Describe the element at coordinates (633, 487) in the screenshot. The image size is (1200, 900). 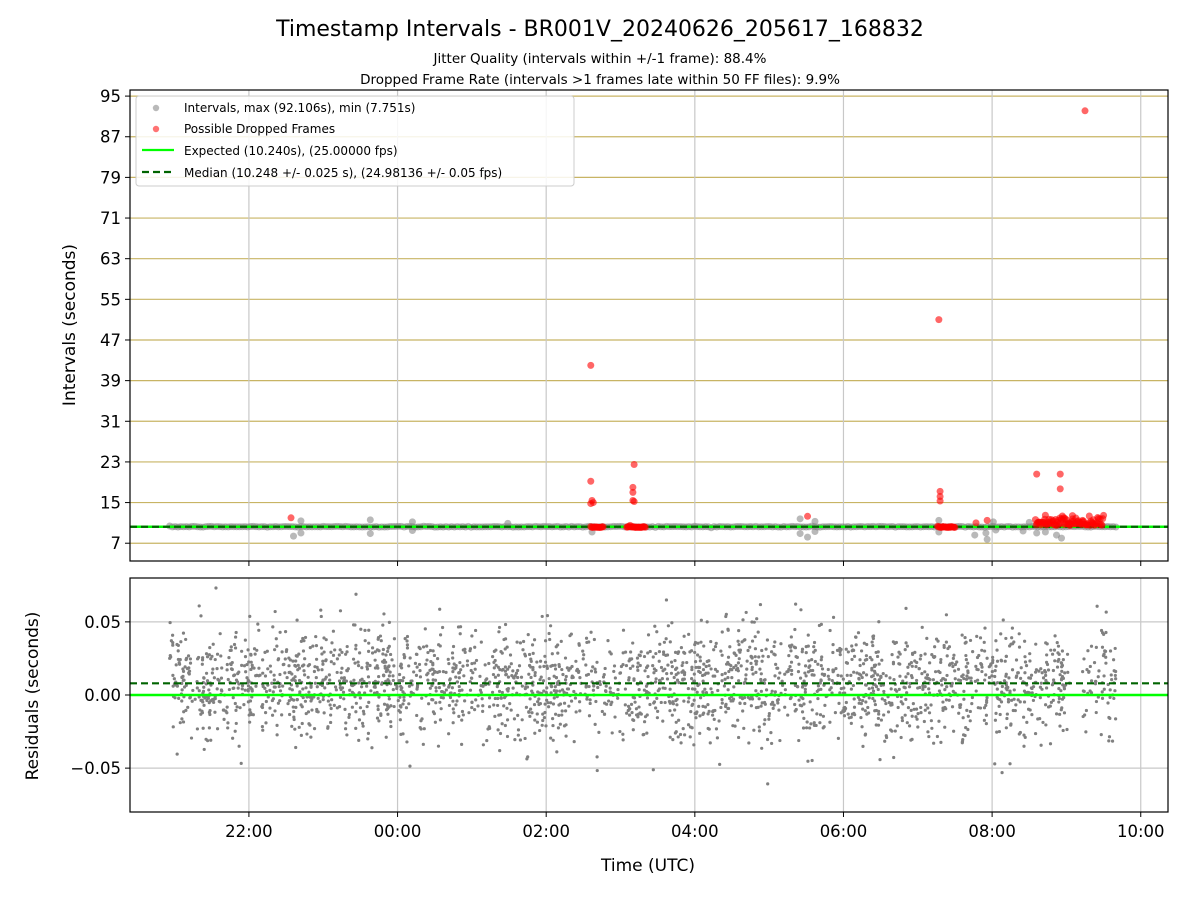
I see `dropped-frame-point` at that location.